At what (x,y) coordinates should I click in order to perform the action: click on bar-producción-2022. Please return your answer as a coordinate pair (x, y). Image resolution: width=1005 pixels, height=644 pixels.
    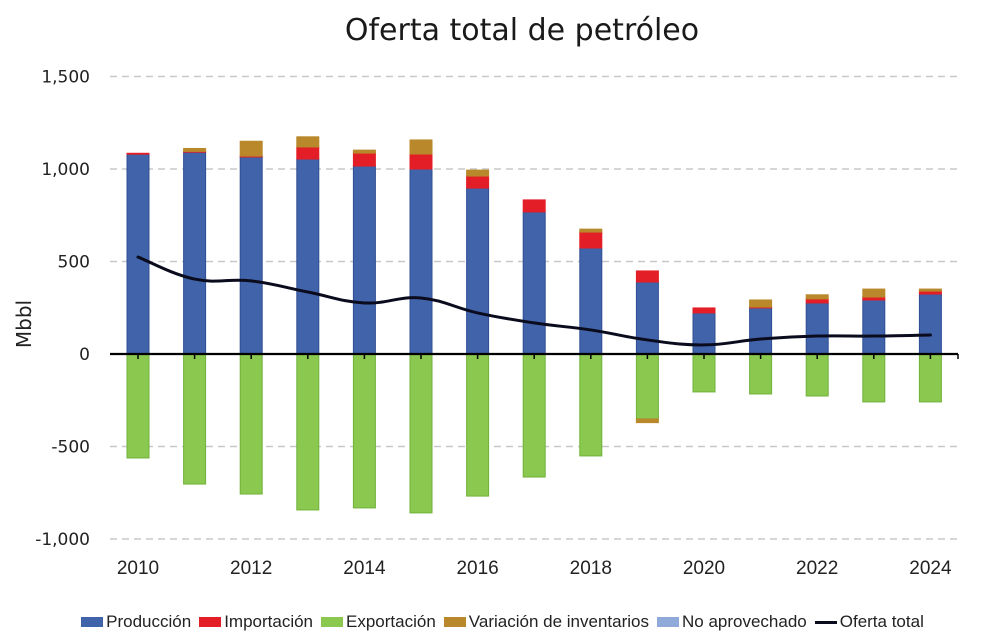
    Looking at the image, I should click on (817, 328).